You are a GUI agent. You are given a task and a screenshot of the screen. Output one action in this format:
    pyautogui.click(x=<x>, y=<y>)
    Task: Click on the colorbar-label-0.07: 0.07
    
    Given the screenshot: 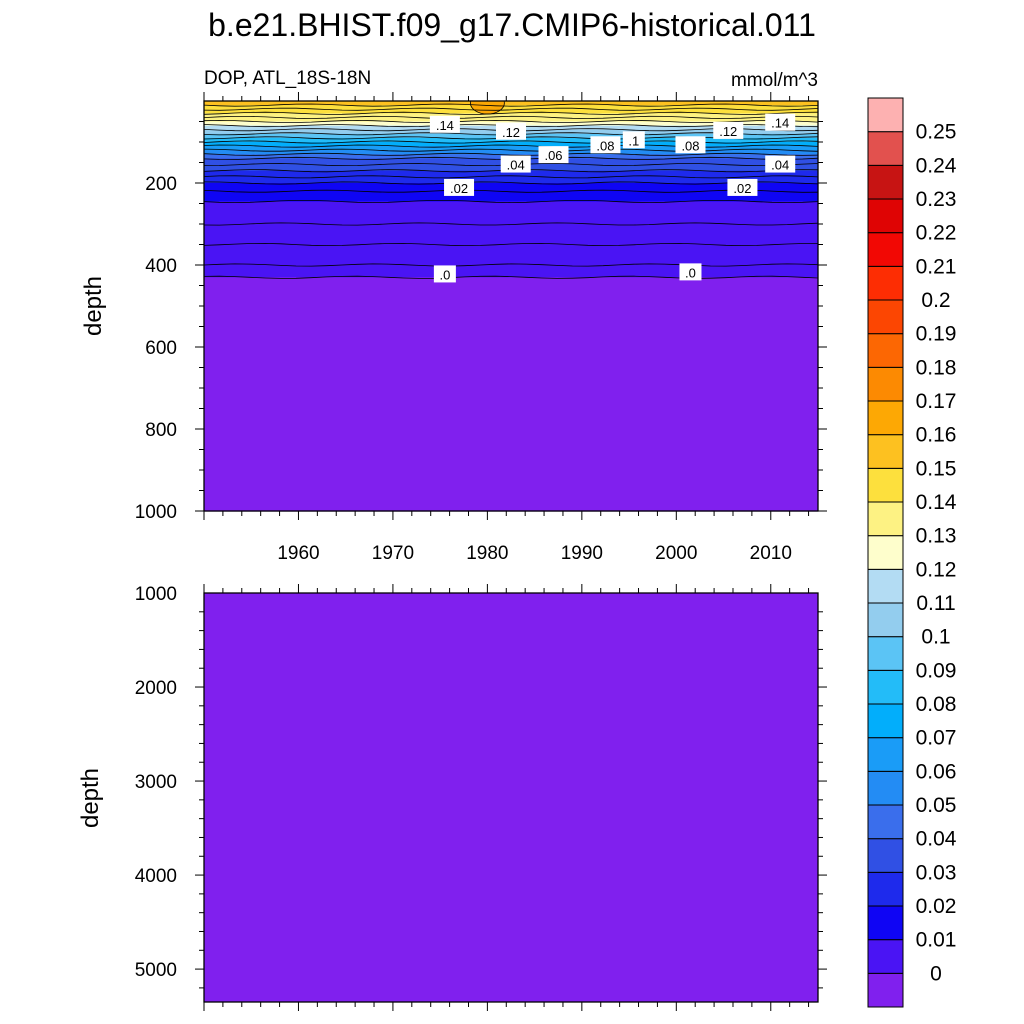 What is the action you would take?
    pyautogui.click(x=936, y=738)
    